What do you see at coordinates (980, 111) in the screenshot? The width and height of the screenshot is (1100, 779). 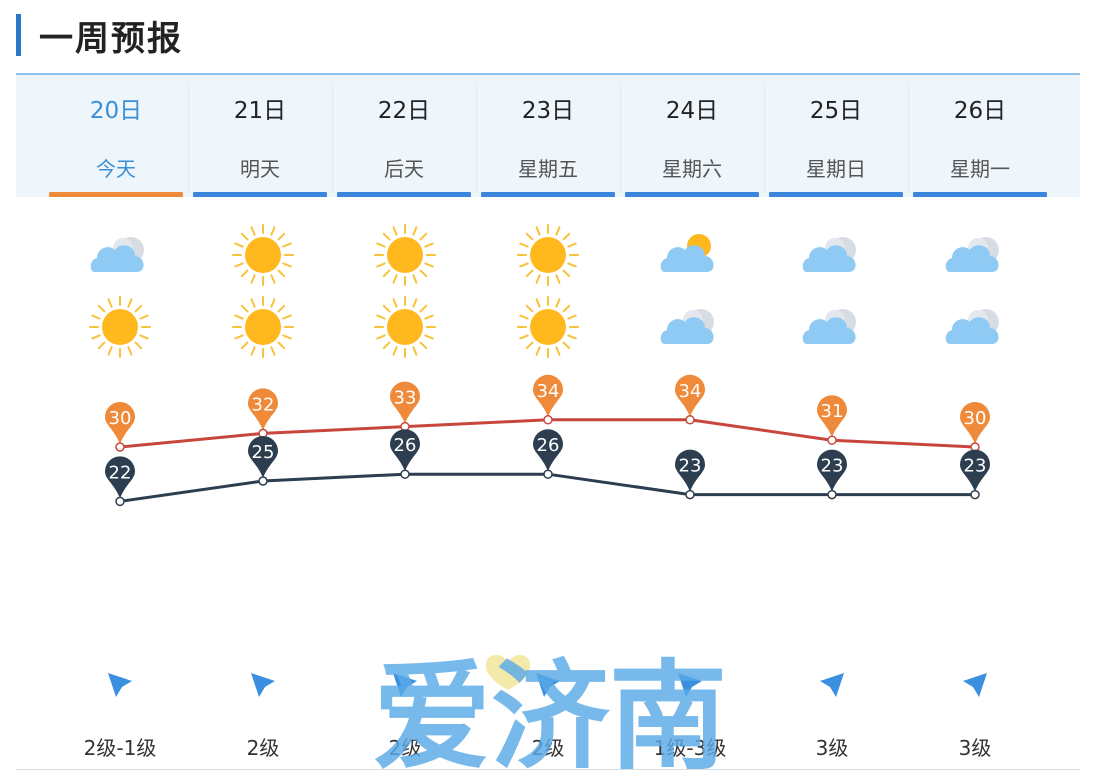 I see `tab-date: 26日` at bounding box center [980, 111].